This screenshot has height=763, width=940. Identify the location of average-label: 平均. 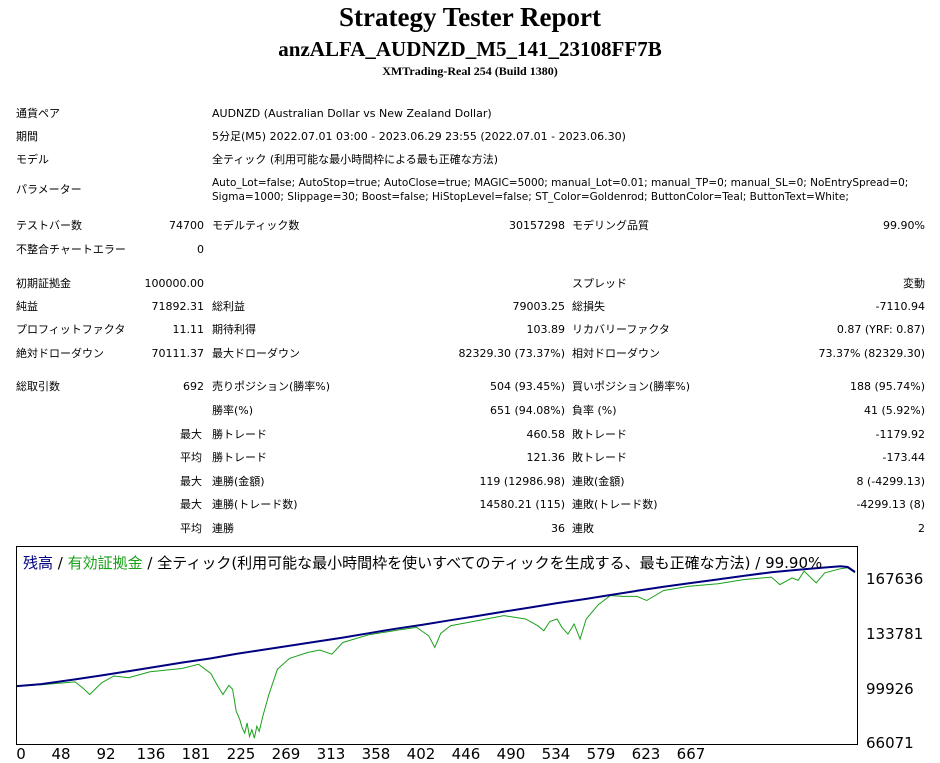
(191, 457).